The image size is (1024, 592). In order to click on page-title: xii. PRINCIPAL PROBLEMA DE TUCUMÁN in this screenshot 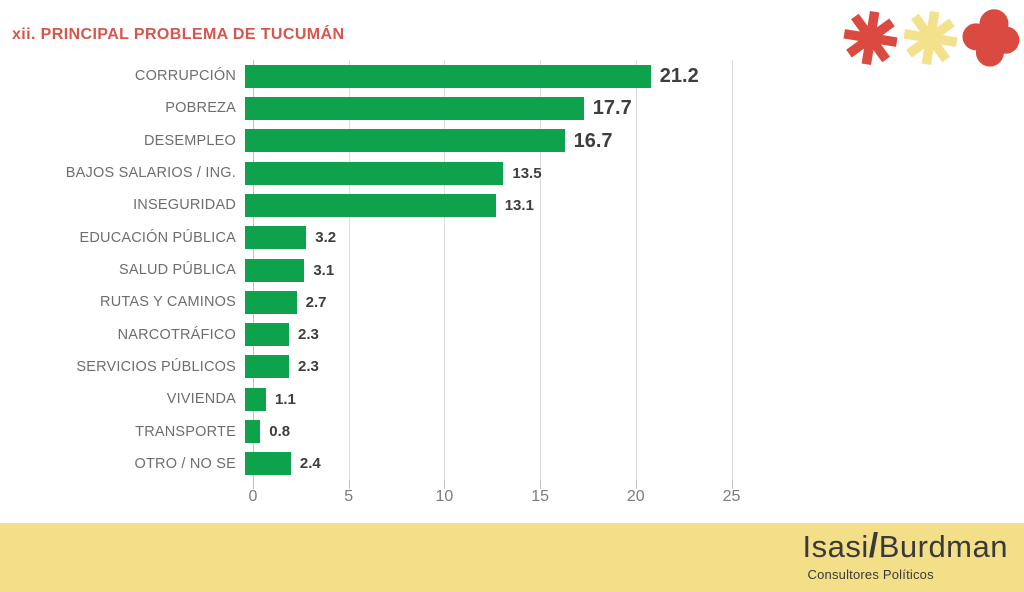, I will do `click(178, 34)`.